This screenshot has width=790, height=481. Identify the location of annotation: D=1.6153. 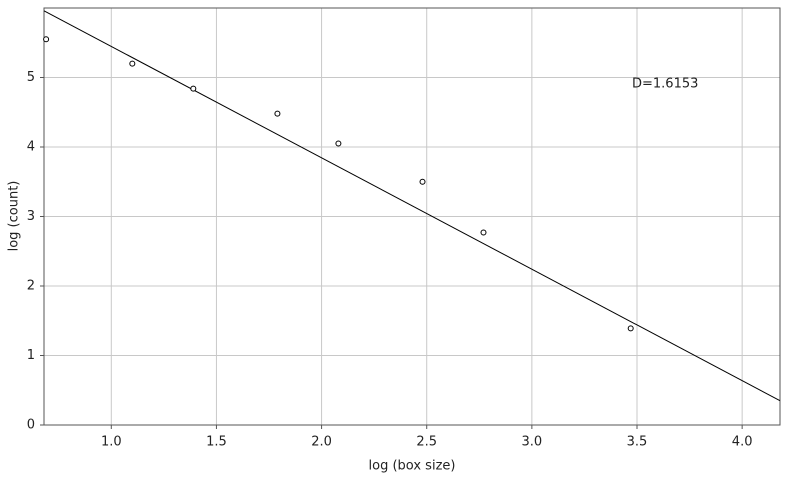
(665, 84).